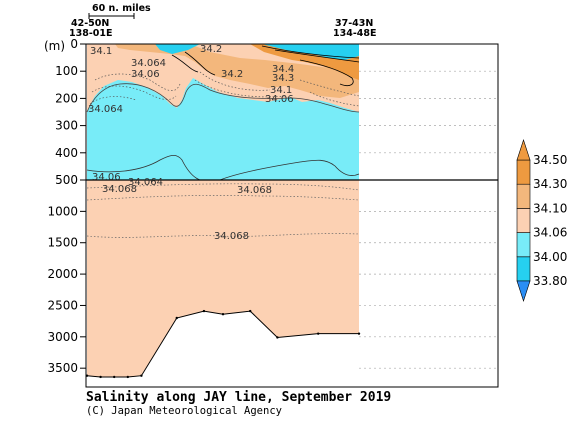  What do you see at coordinates (541, 220) in the screenshot?
I see `colorbar: 33.80 34.00 34.06 34.10 34.30 34.50` at bounding box center [541, 220].